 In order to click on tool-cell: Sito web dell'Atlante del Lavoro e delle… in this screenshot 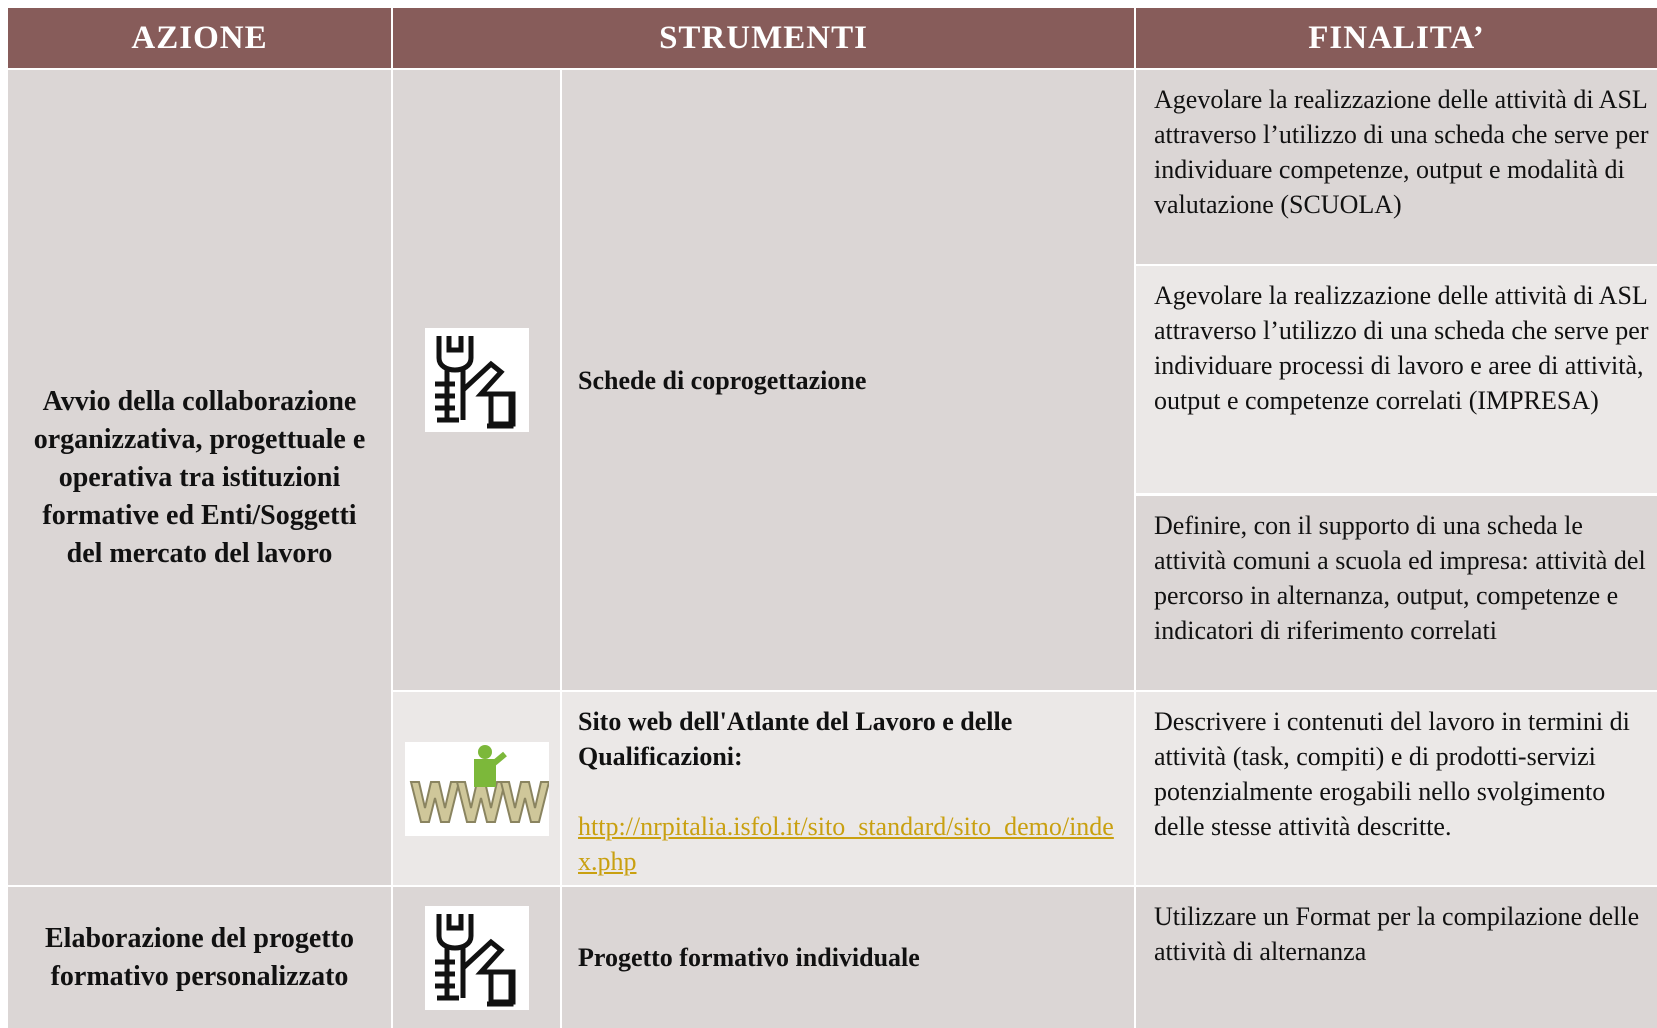, I will do `click(848, 788)`.